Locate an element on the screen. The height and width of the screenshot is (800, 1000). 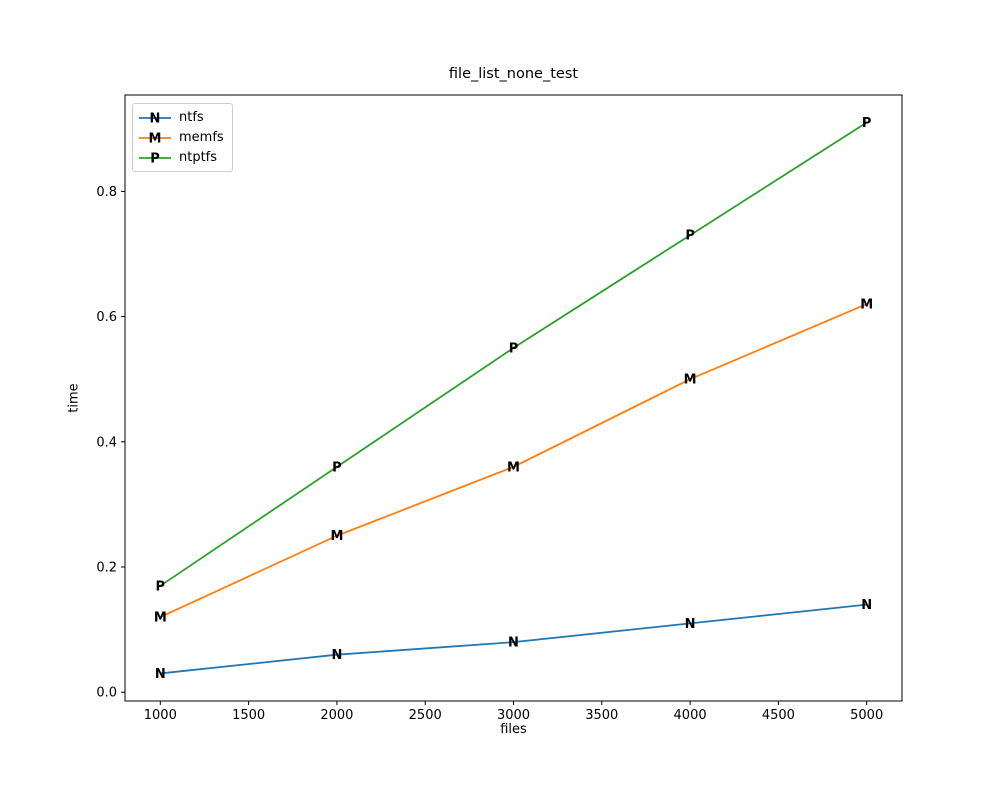
series-line-ntfs is located at coordinates (513, 639).